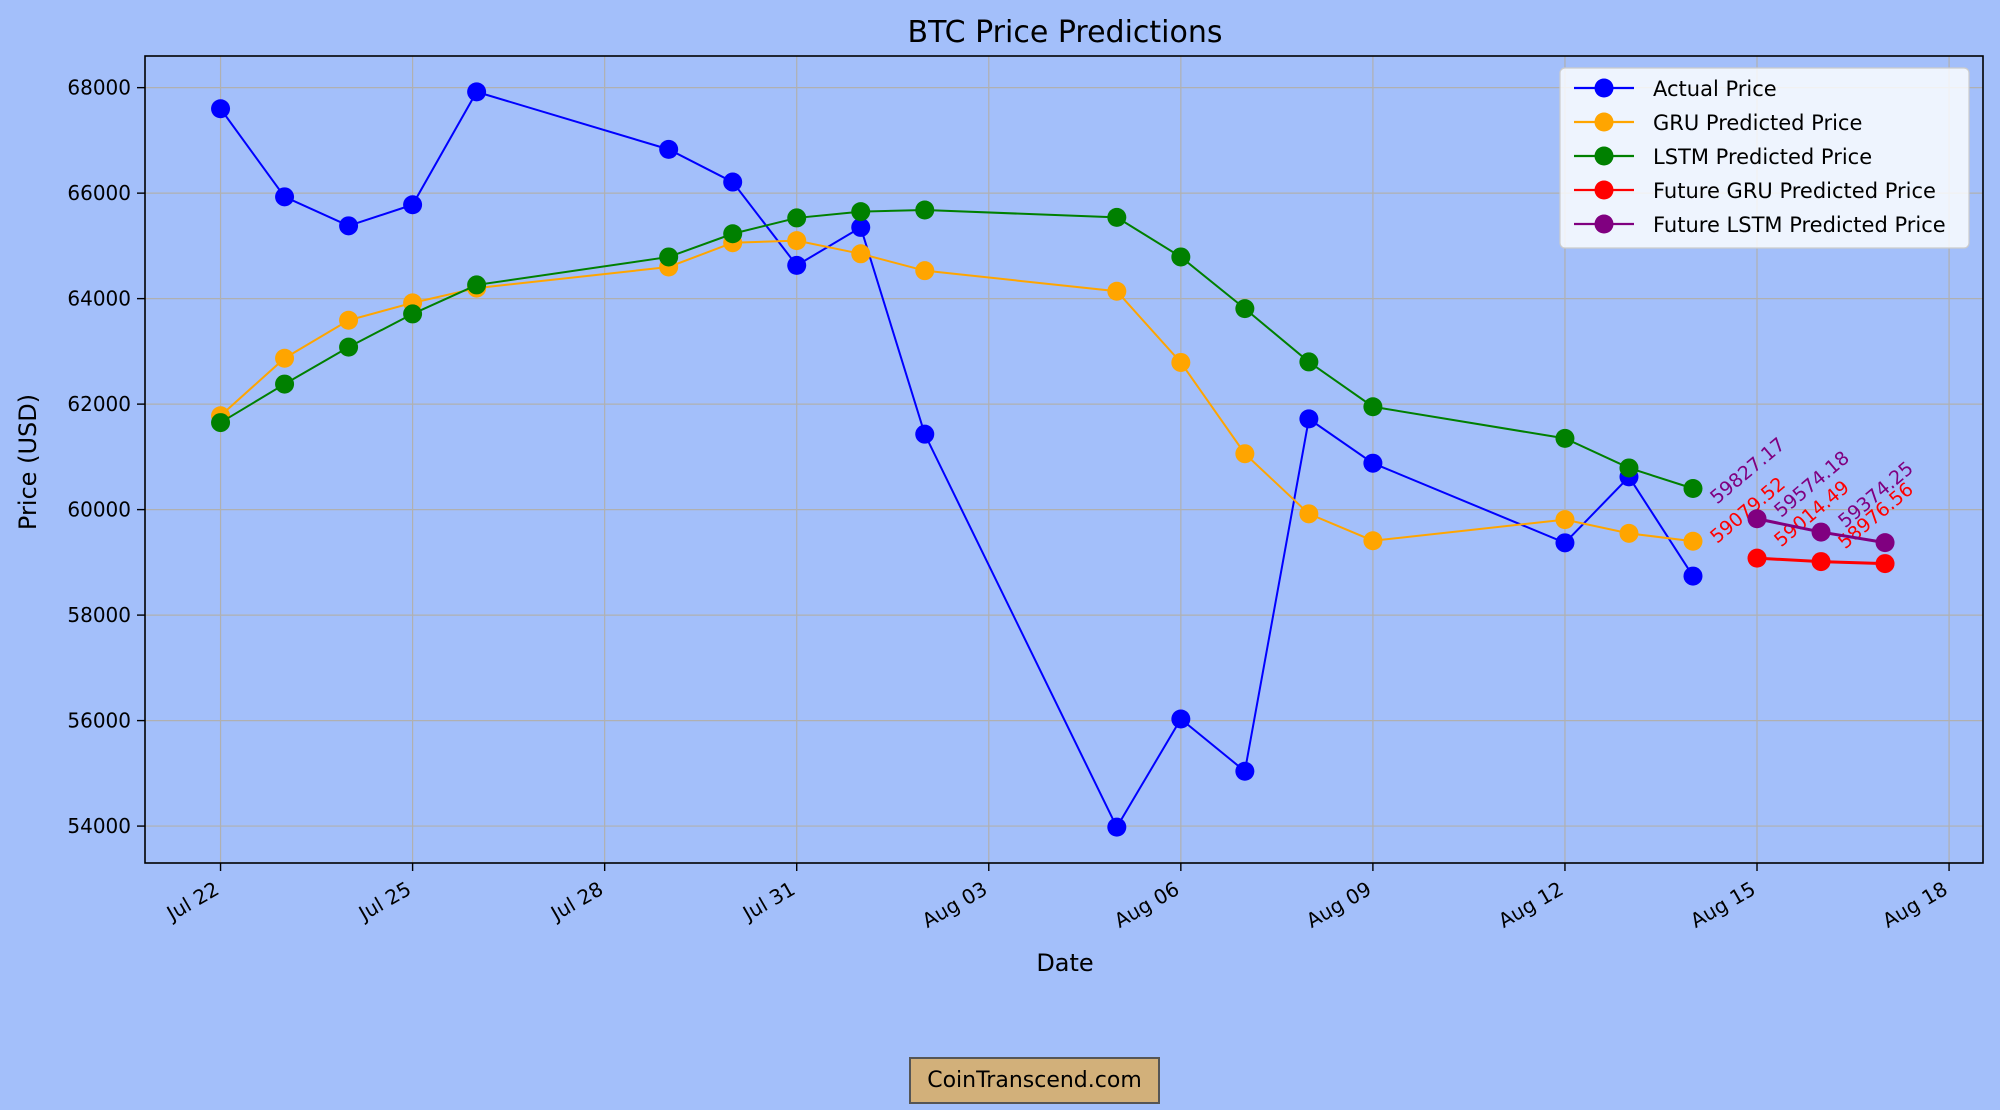 The image size is (2000, 1110). What do you see at coordinates (99, 721) in the screenshot?
I see `y-tick-label: 56000` at bounding box center [99, 721].